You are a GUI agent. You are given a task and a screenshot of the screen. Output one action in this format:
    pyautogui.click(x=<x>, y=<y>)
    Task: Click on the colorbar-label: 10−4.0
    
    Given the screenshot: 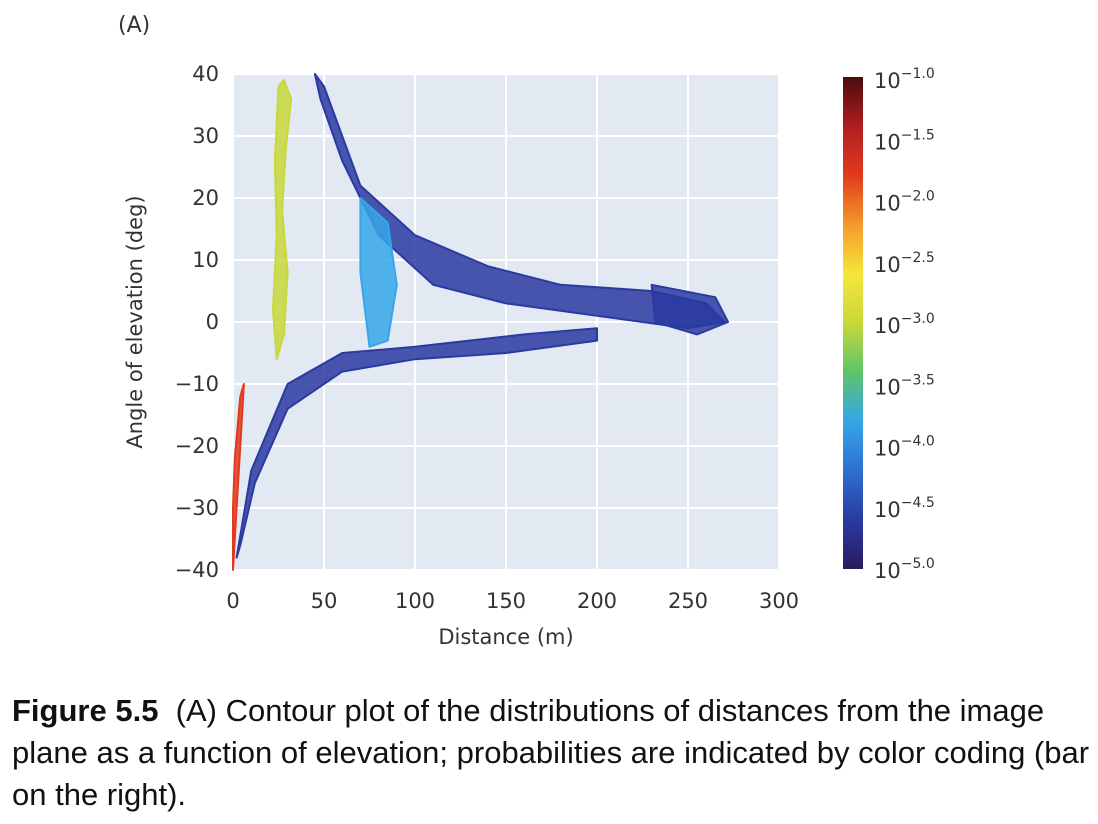 What is the action you would take?
    pyautogui.click(x=904, y=447)
    